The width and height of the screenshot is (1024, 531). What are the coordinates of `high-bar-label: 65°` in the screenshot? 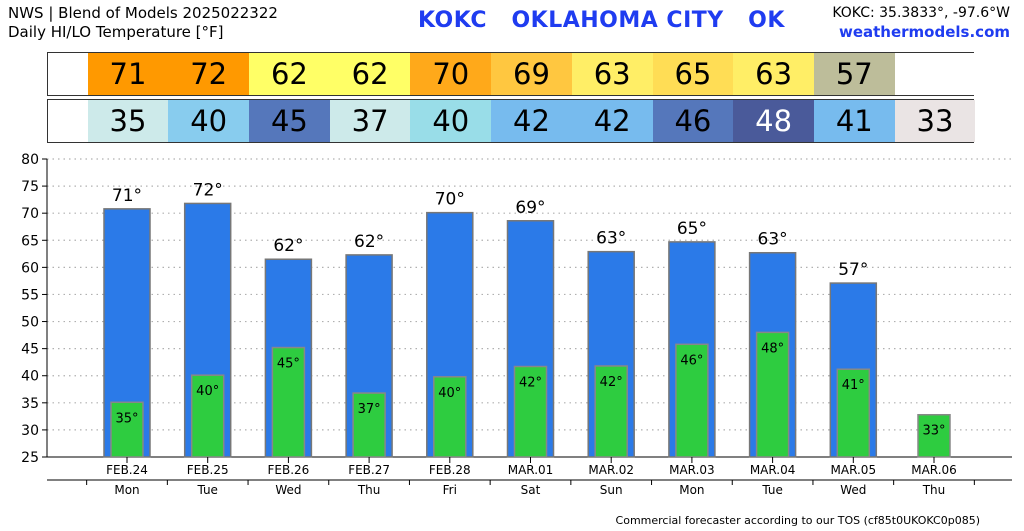 It's located at (692, 229).